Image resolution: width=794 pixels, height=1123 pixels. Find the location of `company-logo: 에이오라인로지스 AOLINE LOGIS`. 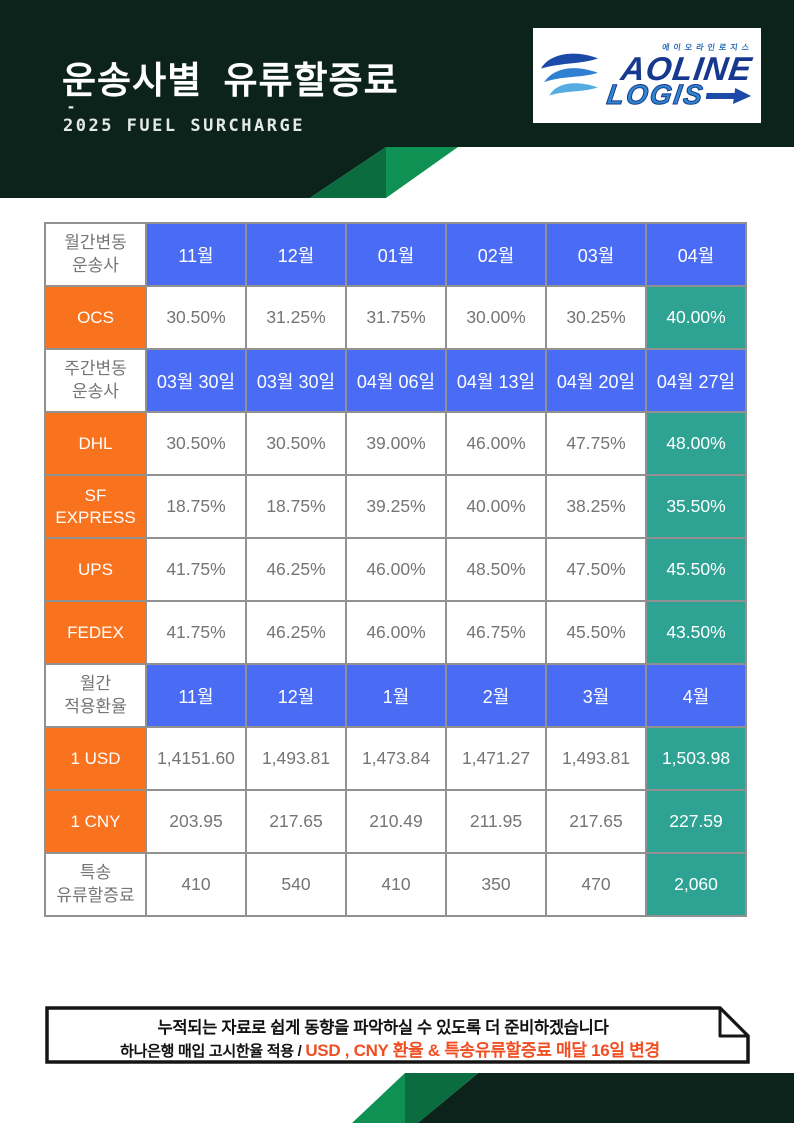

company-logo: 에이오라인로지스 AOLINE LOGIS is located at coordinates (647, 75).